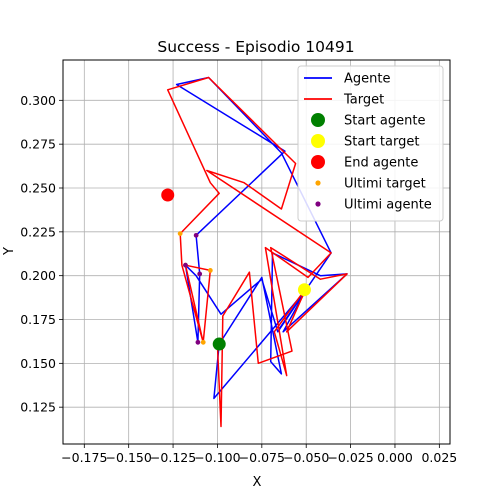 This screenshot has height=500, width=500. I want to click on y-tick-label: 0.300, so click(38, 100).